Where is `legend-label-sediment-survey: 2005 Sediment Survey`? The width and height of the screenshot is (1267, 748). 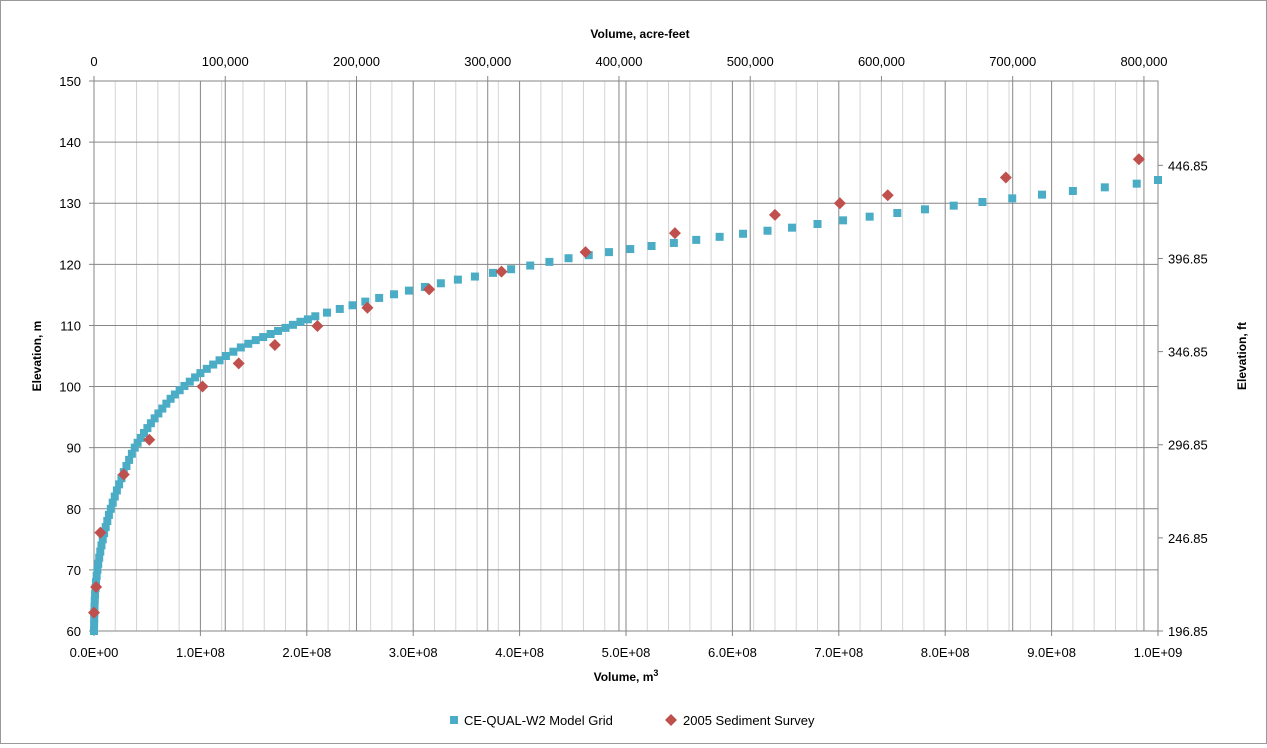 legend-label-sediment-survey: 2005 Sediment Survey is located at coordinates (749, 720).